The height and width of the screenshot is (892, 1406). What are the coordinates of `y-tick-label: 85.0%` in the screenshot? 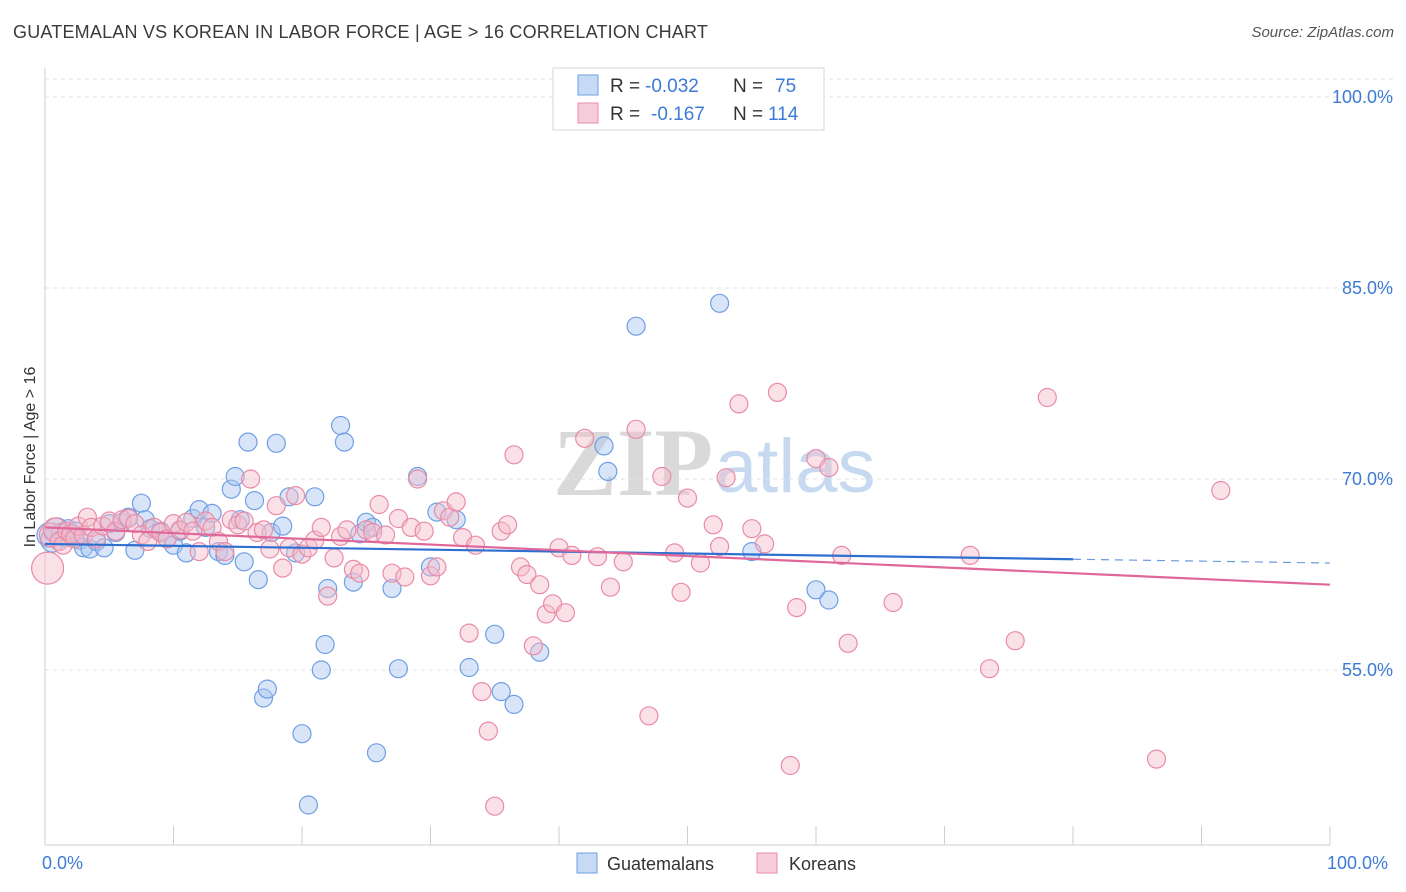 It's located at (1367, 288).